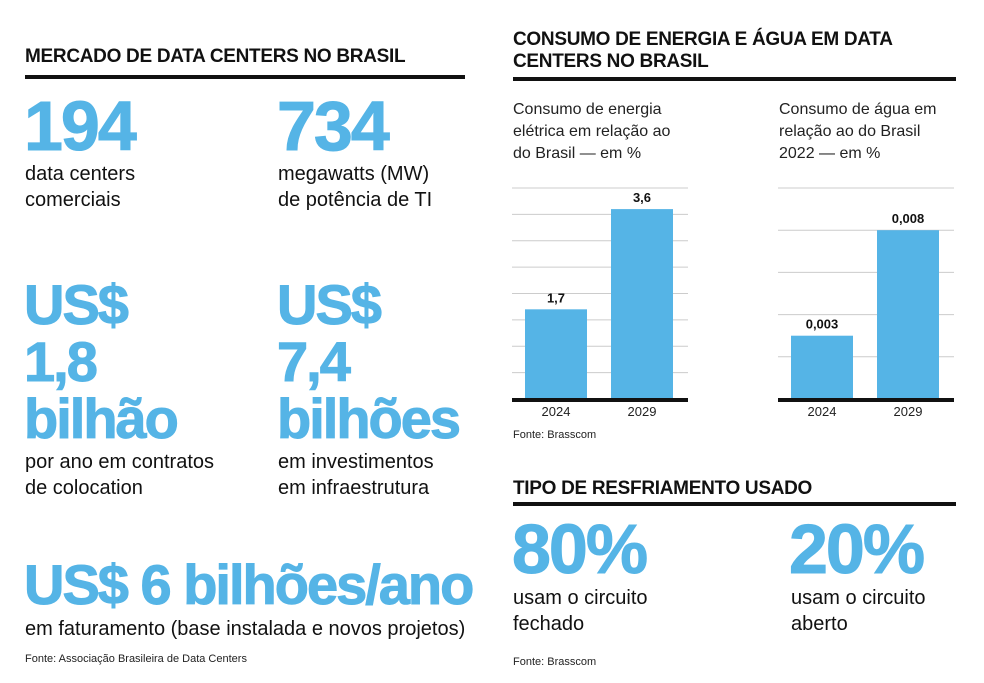  Describe the element at coordinates (102, 361) in the screenshot. I see `stat-colocation-value: US$ 1,8 bilhão` at that location.